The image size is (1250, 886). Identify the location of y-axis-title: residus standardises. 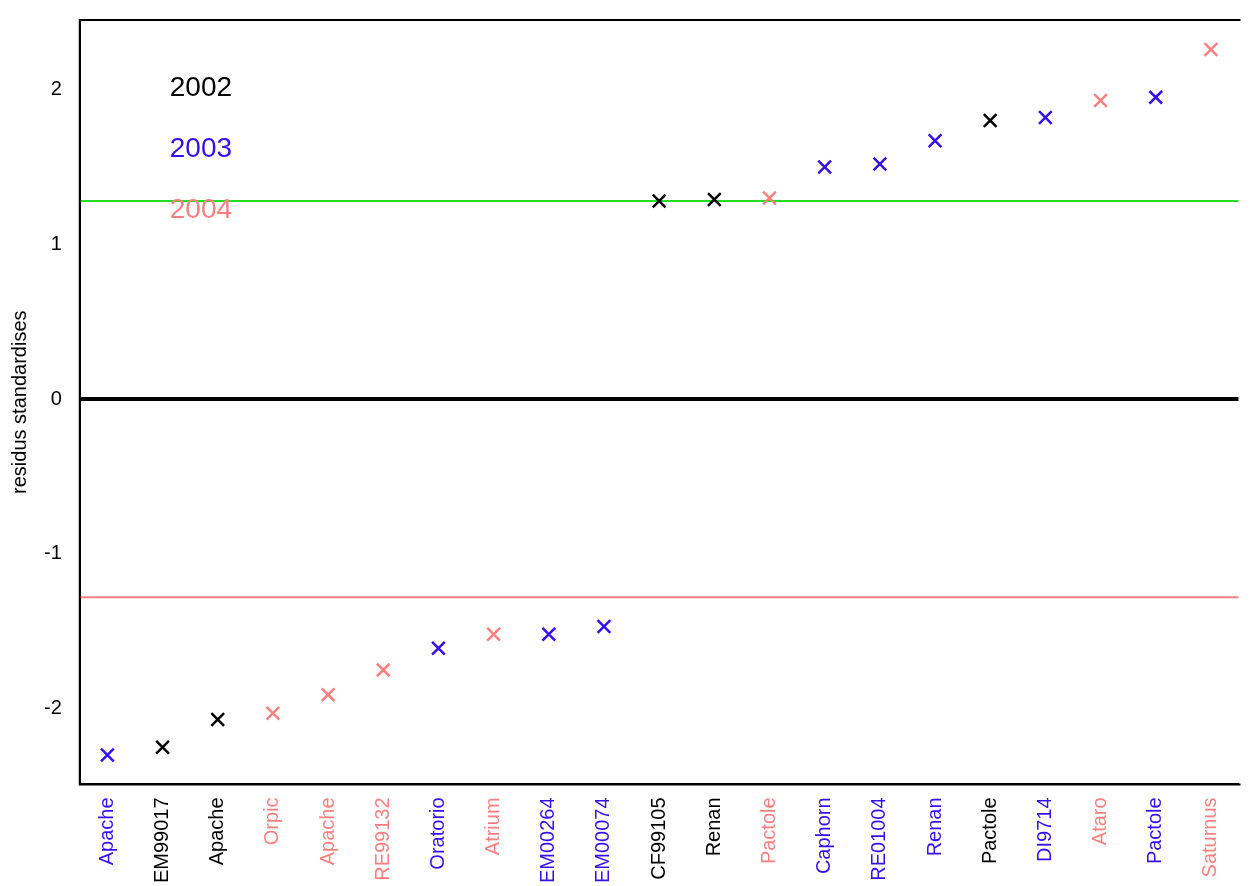
(18, 402).